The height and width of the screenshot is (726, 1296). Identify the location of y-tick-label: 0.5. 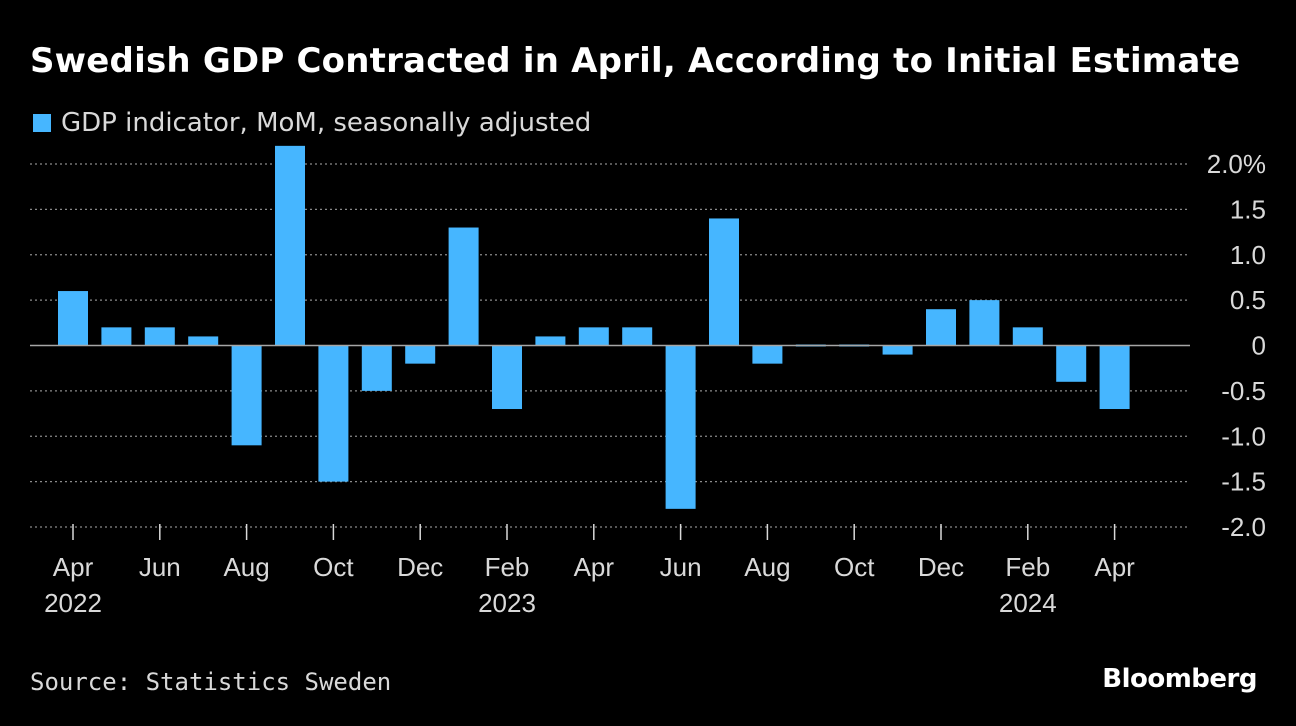
(1248, 300).